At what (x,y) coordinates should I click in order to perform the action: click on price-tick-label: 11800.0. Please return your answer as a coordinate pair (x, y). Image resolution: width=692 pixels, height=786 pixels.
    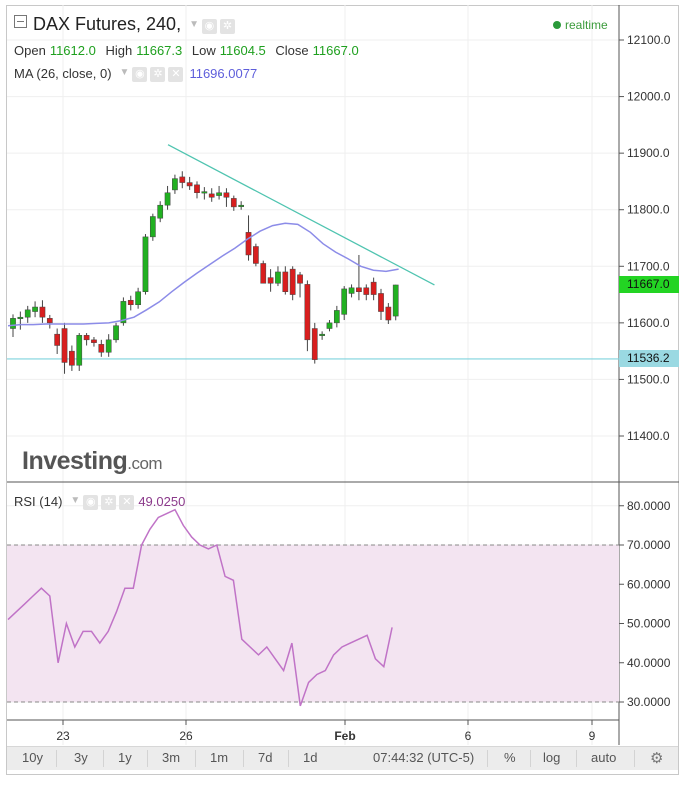
    Looking at the image, I should click on (648, 210).